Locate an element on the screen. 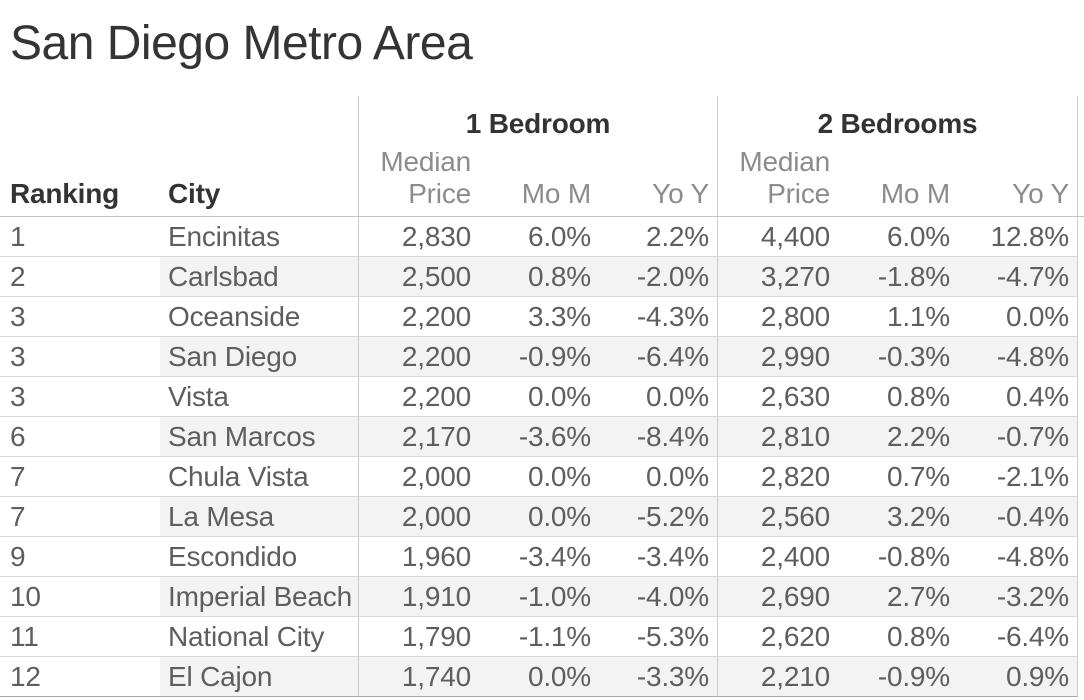 The image size is (1084, 700). column-header-2br-yoy: Yo Y is located at coordinates (1018, 184).